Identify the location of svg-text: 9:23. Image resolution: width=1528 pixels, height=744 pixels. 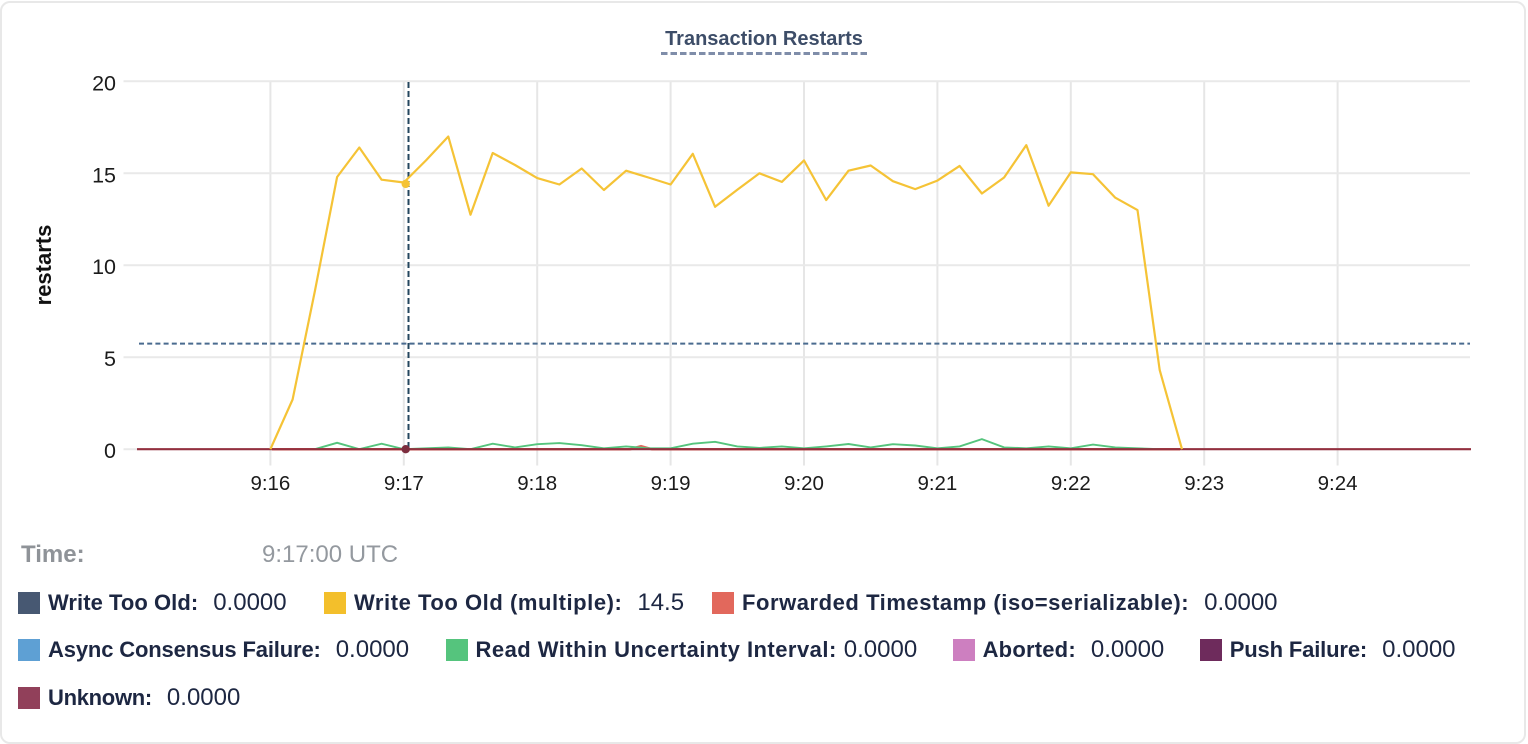
(1204, 483).